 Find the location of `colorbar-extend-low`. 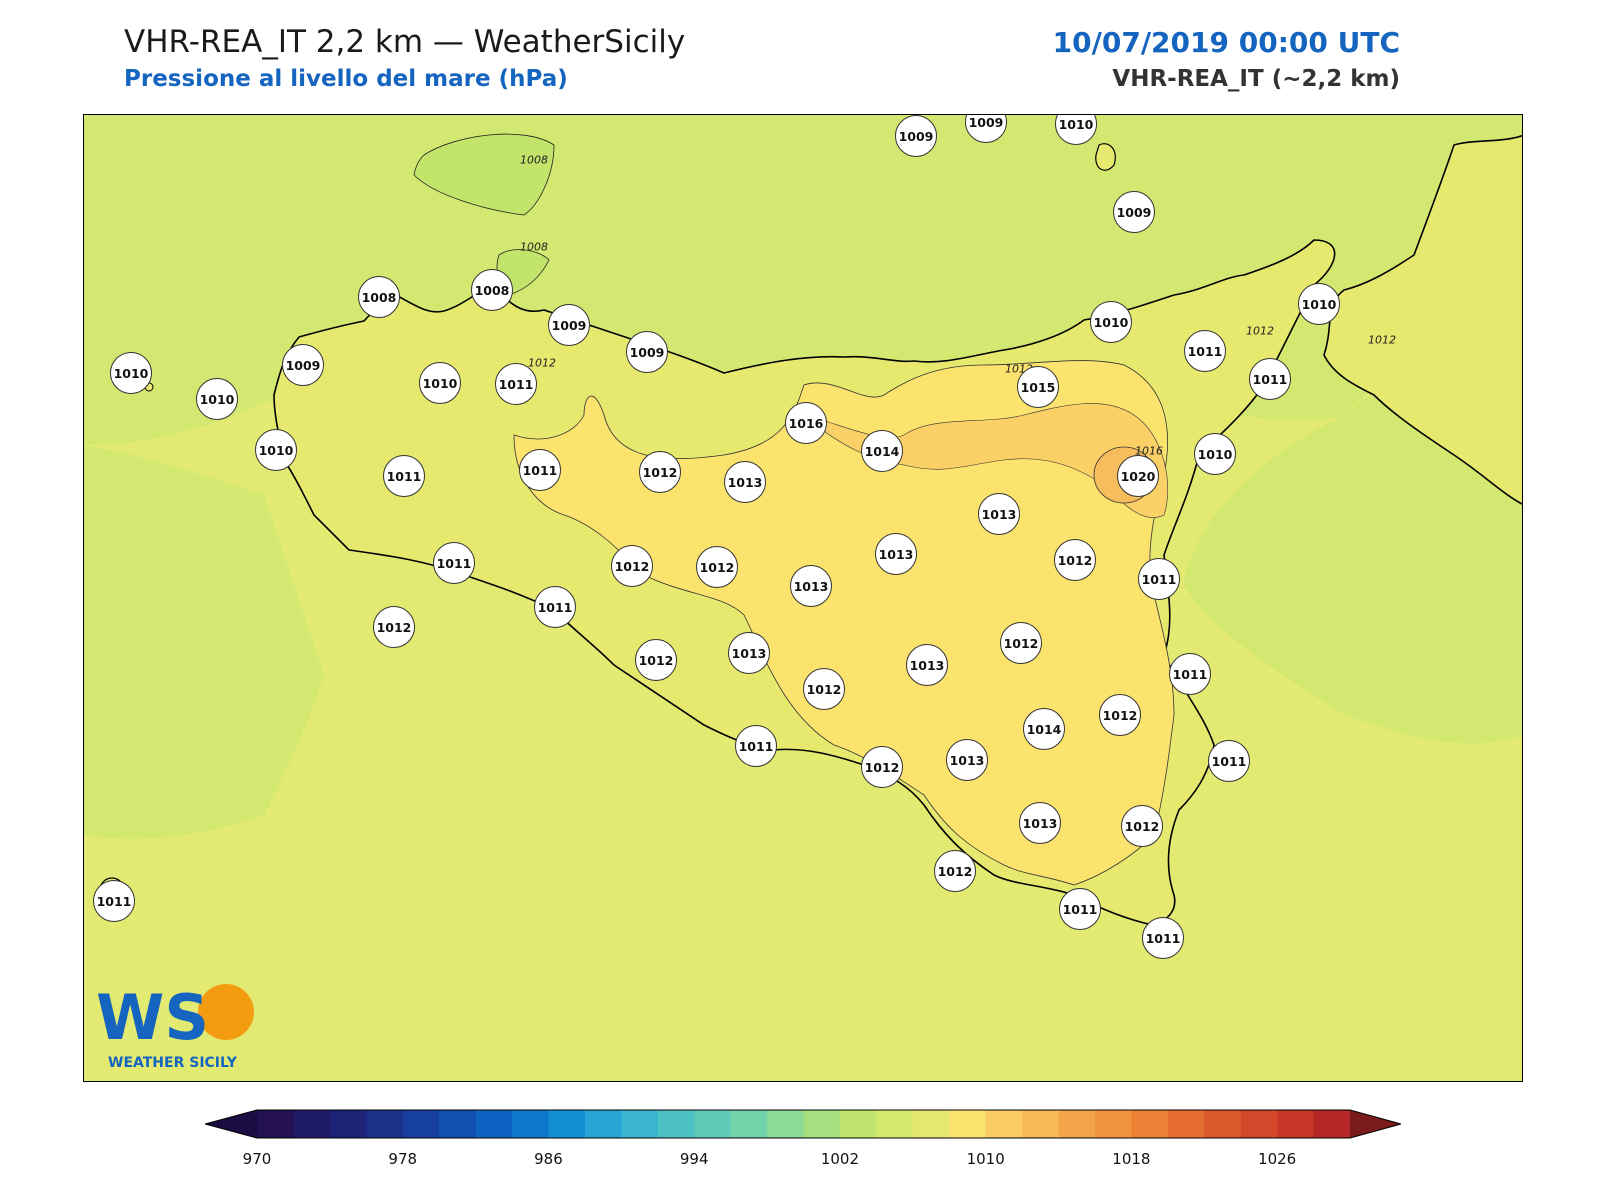

colorbar-extend-low is located at coordinates (231, 1124).